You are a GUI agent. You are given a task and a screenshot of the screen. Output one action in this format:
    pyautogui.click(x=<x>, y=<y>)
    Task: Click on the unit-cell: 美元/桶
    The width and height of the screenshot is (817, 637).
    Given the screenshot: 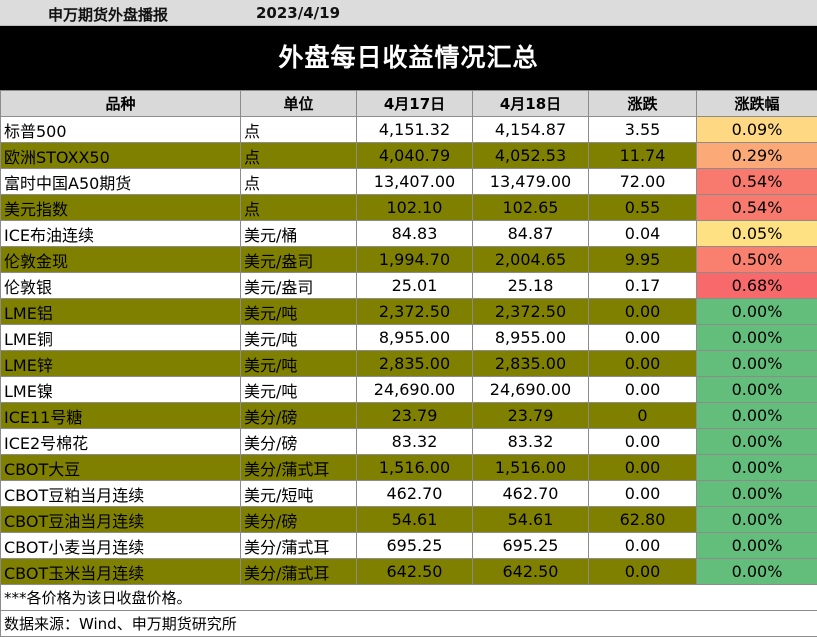 What is the action you would take?
    pyautogui.click(x=299, y=234)
    